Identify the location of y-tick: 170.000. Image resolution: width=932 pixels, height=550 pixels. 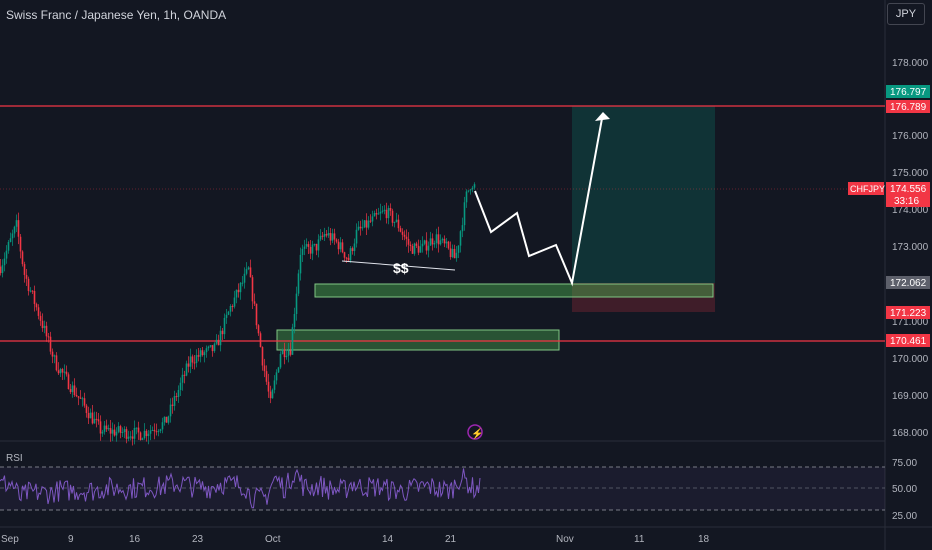
(910, 359).